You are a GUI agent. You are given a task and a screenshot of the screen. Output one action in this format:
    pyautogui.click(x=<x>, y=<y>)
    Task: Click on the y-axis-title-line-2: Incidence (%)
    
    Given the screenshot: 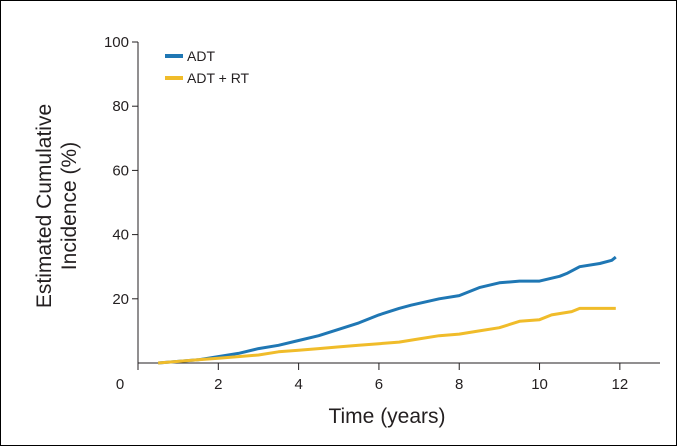 What is the action you would take?
    pyautogui.click(x=69, y=206)
    